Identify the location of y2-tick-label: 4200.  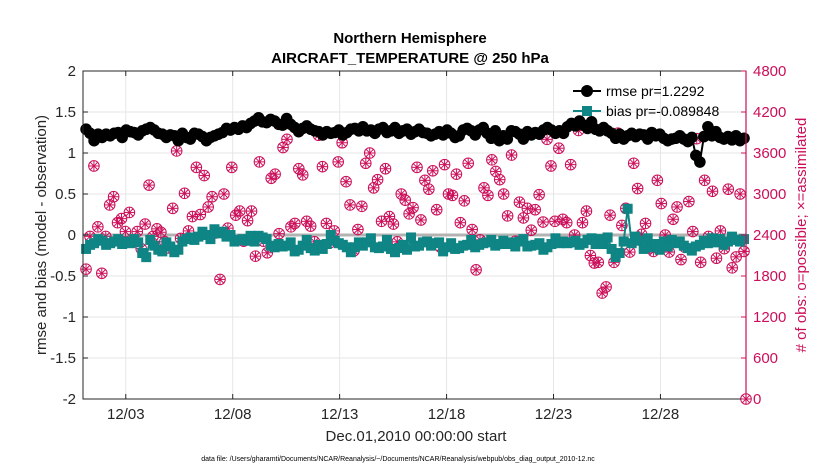
(769, 112).